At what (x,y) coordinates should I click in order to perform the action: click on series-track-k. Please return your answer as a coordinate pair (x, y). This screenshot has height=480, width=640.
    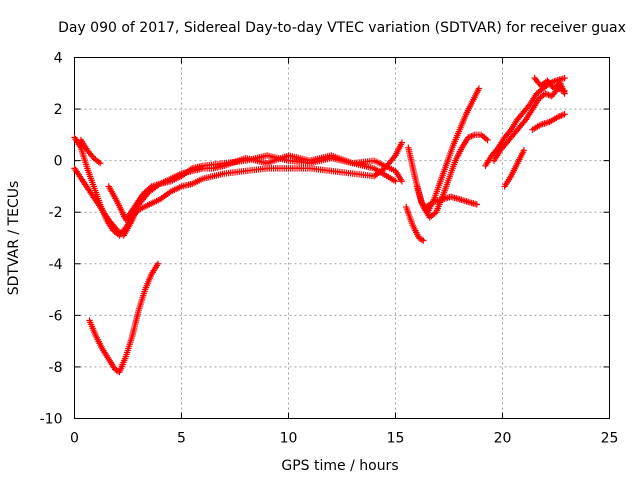
    Looking at the image, I should click on (529, 124).